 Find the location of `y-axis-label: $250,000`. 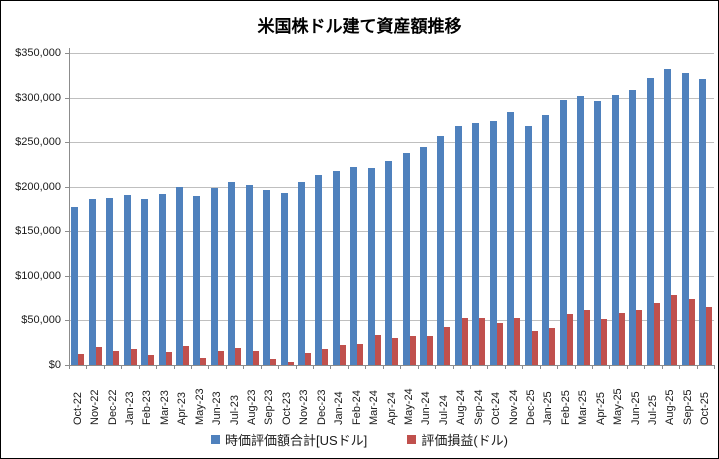

y-axis-label: $250,000 is located at coordinates (38, 142).